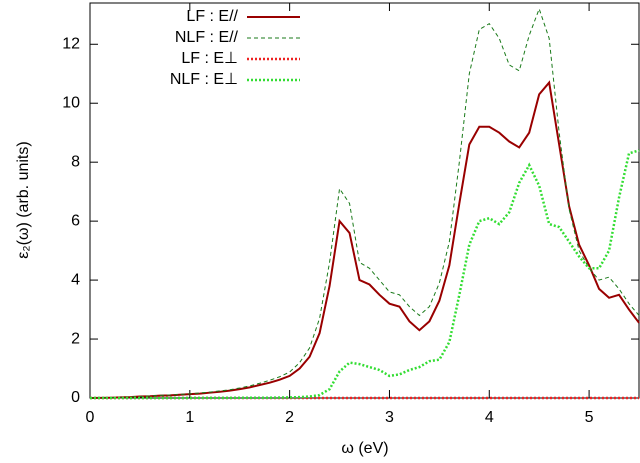 The width and height of the screenshot is (640, 463). What do you see at coordinates (189, 417) in the screenshot?
I see `x-tick-label: 1` at bounding box center [189, 417].